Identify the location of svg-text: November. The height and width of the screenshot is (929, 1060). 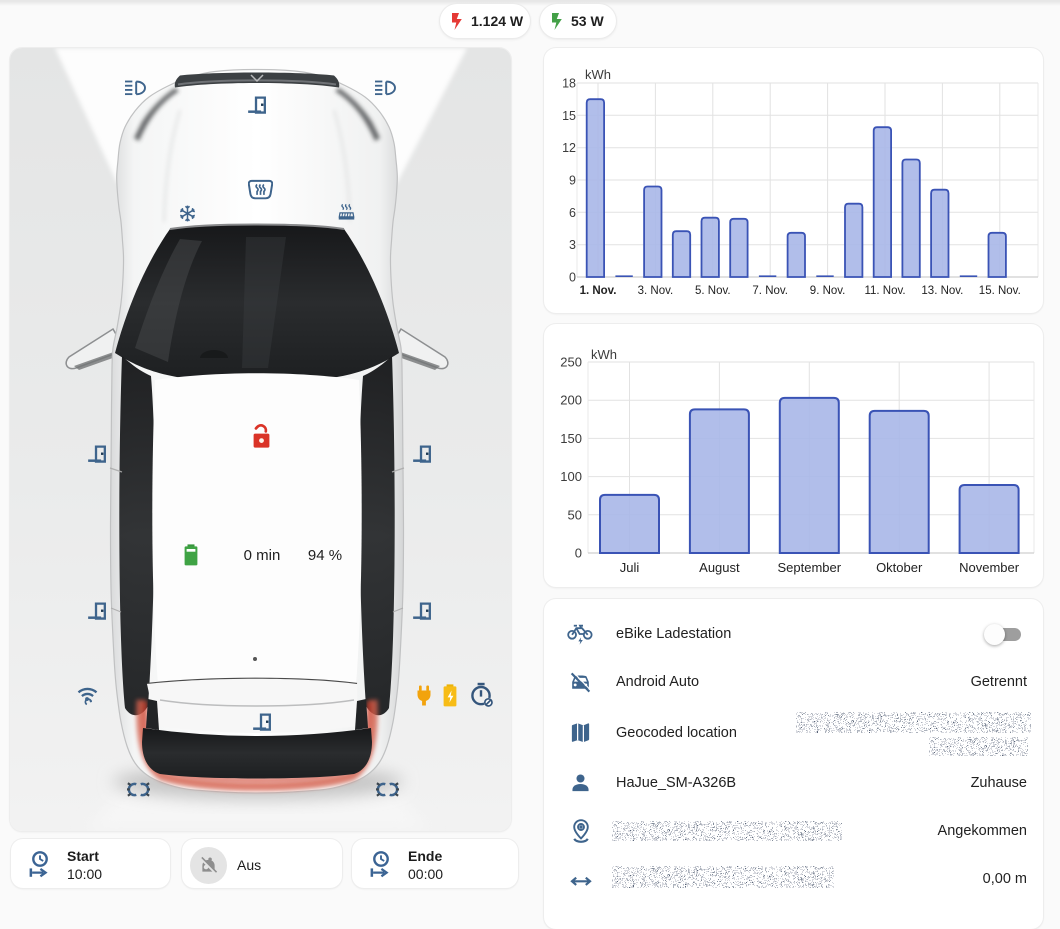
(989, 567).